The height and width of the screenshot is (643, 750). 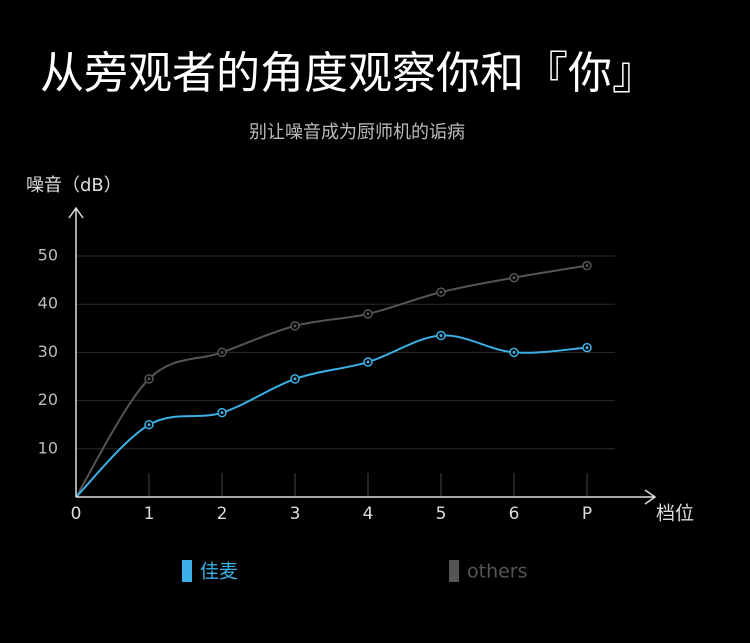 What do you see at coordinates (348, 73) in the screenshot?
I see `chart-title: 从旁观者的角度观察你和『你』` at bounding box center [348, 73].